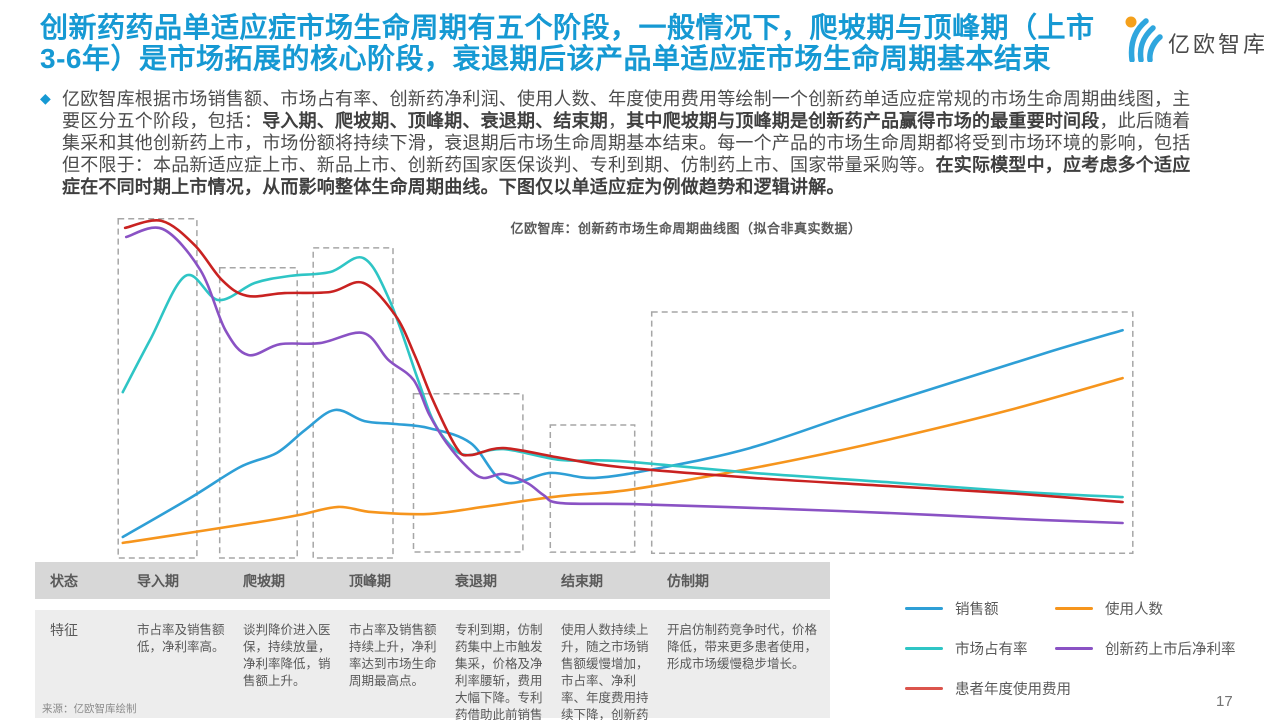 This screenshot has height=720, width=1280. Describe the element at coordinates (476, 580) in the screenshot. I see `header-decline: 衰退期` at that location.